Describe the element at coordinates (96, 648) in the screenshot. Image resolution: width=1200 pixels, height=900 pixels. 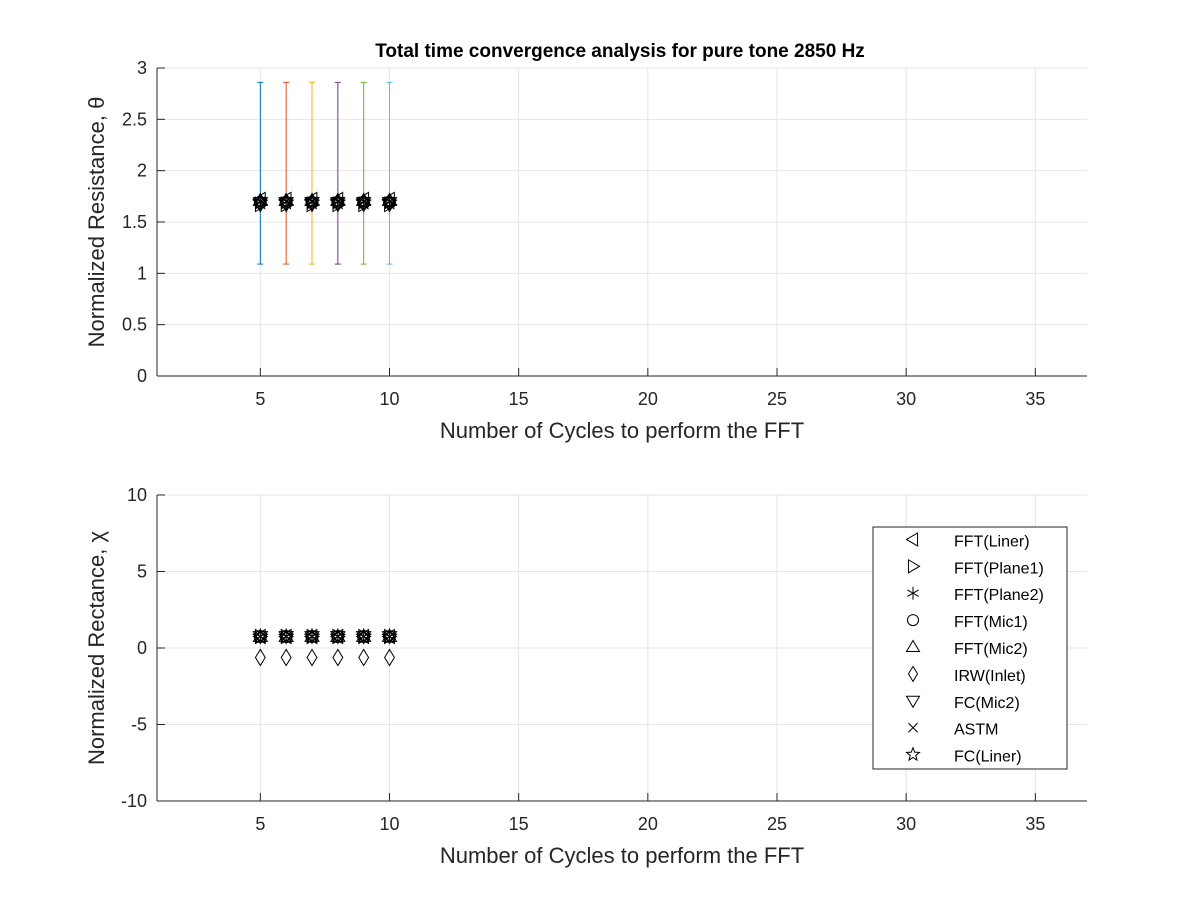
I see `y-axis-label: Normalized Rectance, χ` at that location.